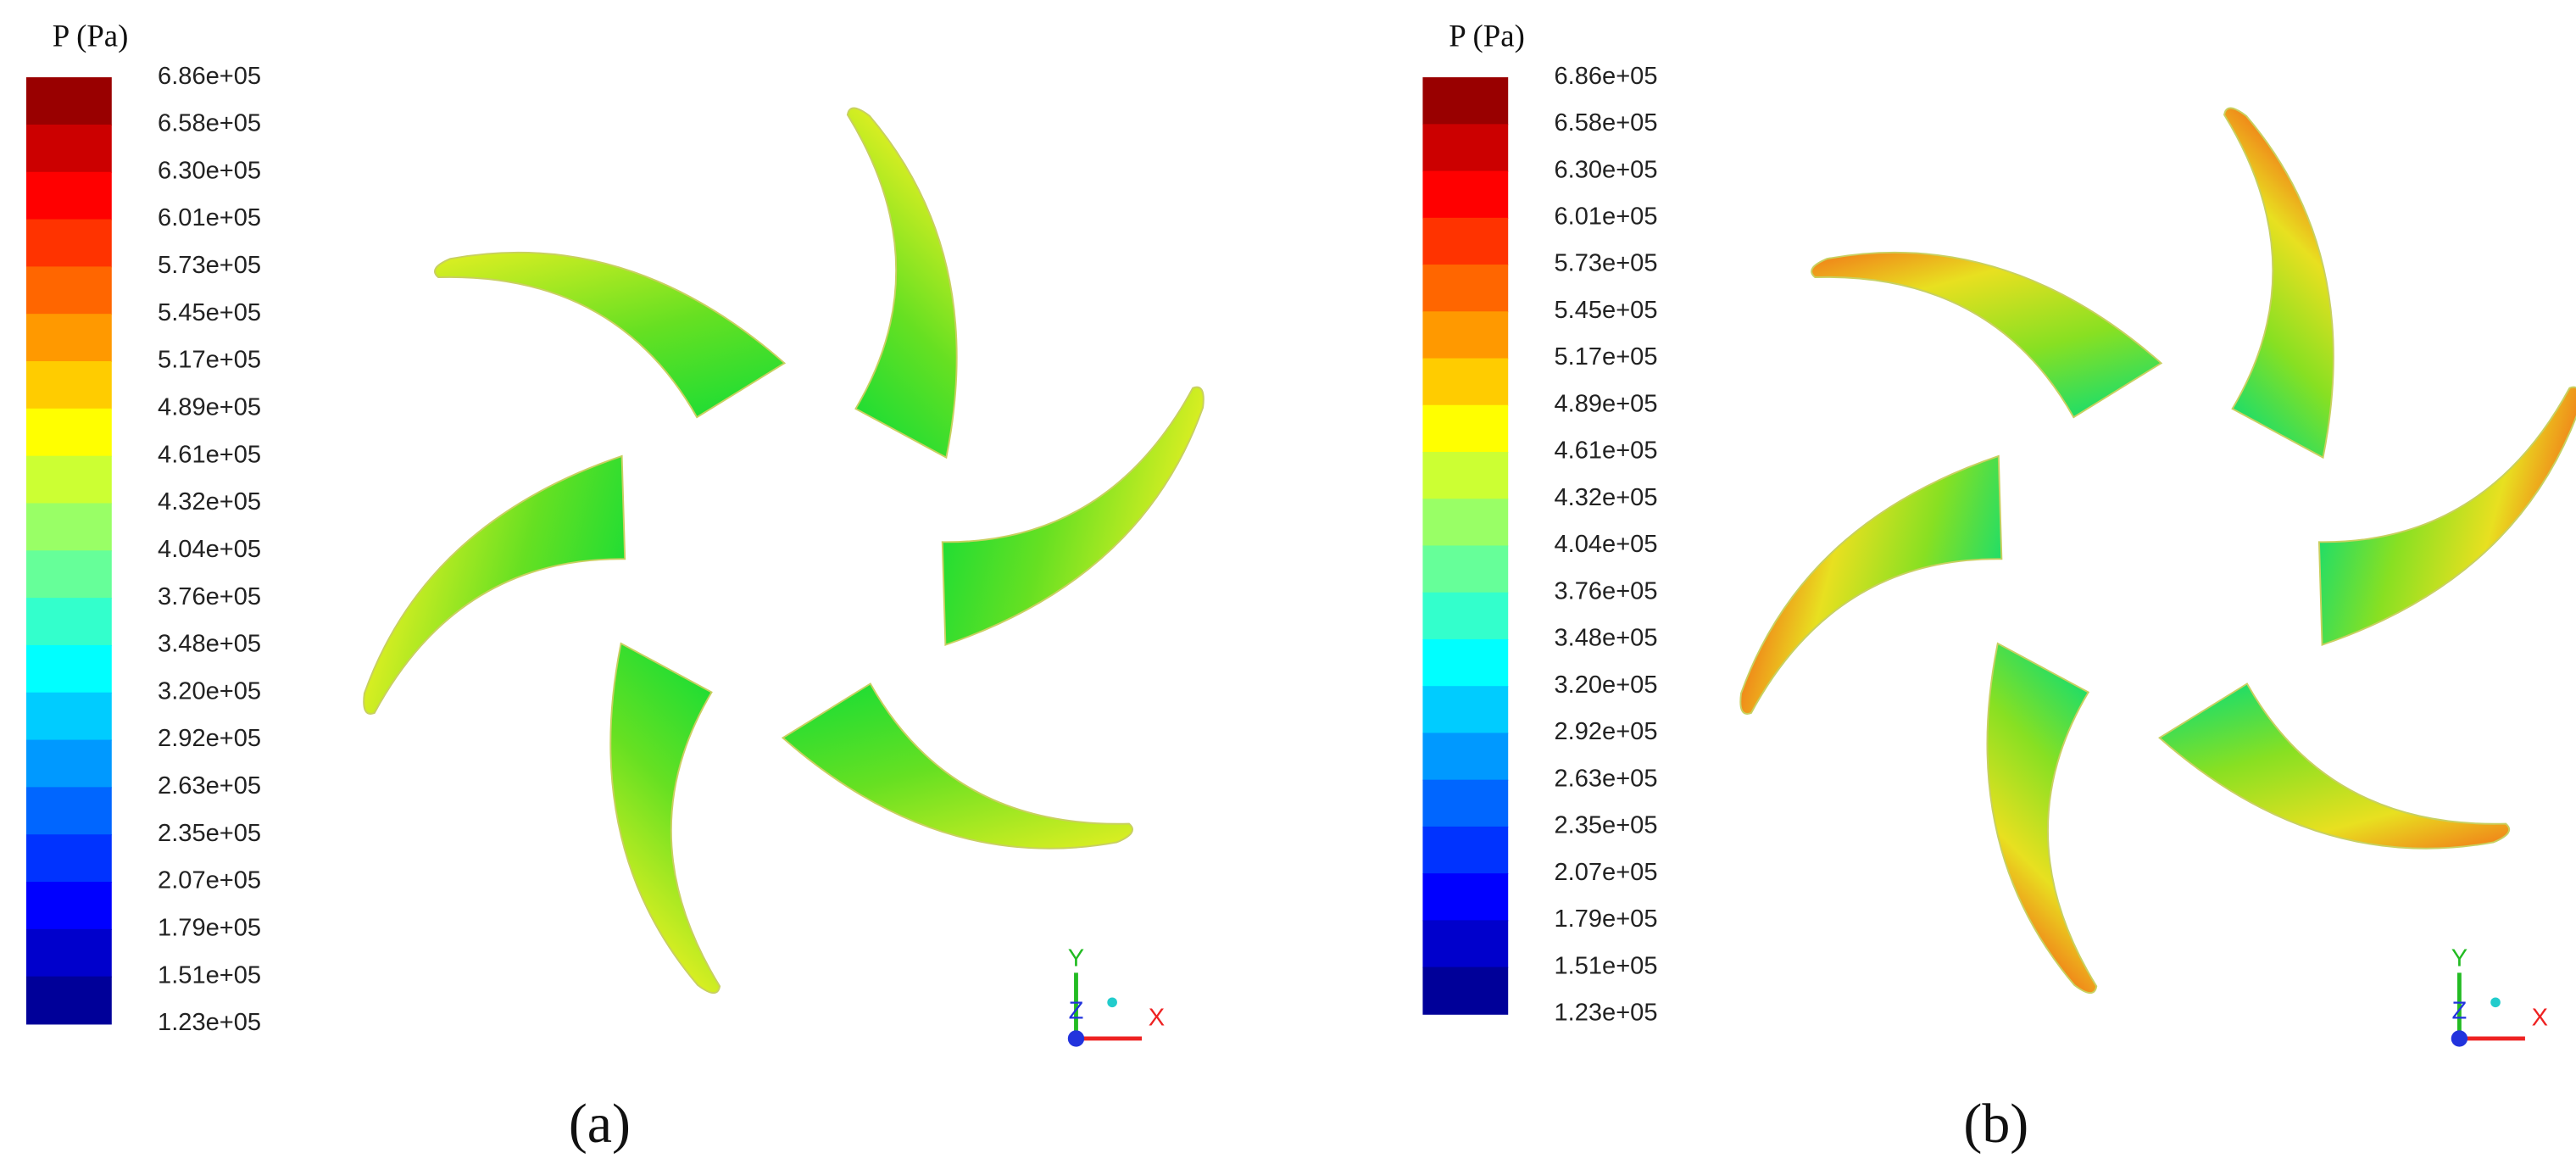 The width and height of the screenshot is (2576, 1170). What do you see at coordinates (2460, 1011) in the screenshot?
I see `axis-z-label: Z` at bounding box center [2460, 1011].